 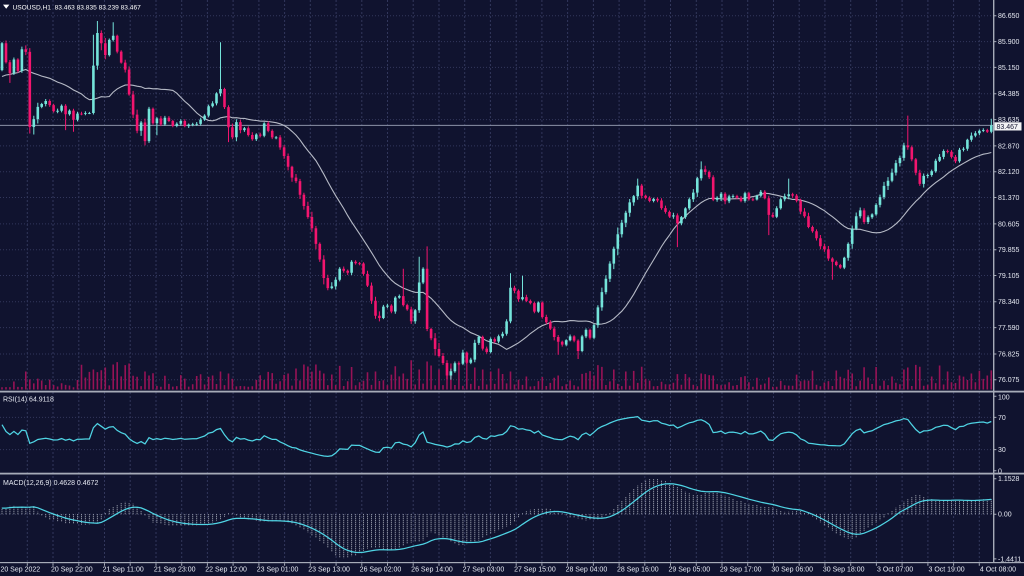 What do you see at coordinates (1005, 515) in the screenshot?
I see `svg-text: 0.00` at bounding box center [1005, 515].